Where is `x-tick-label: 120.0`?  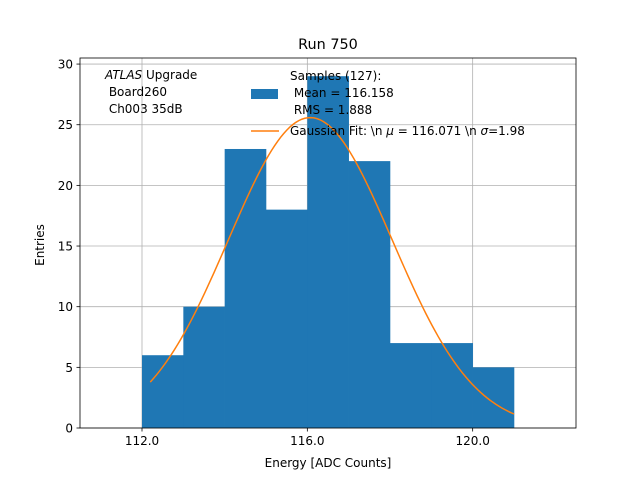
x-tick-label: 120.0 is located at coordinates (472, 441).